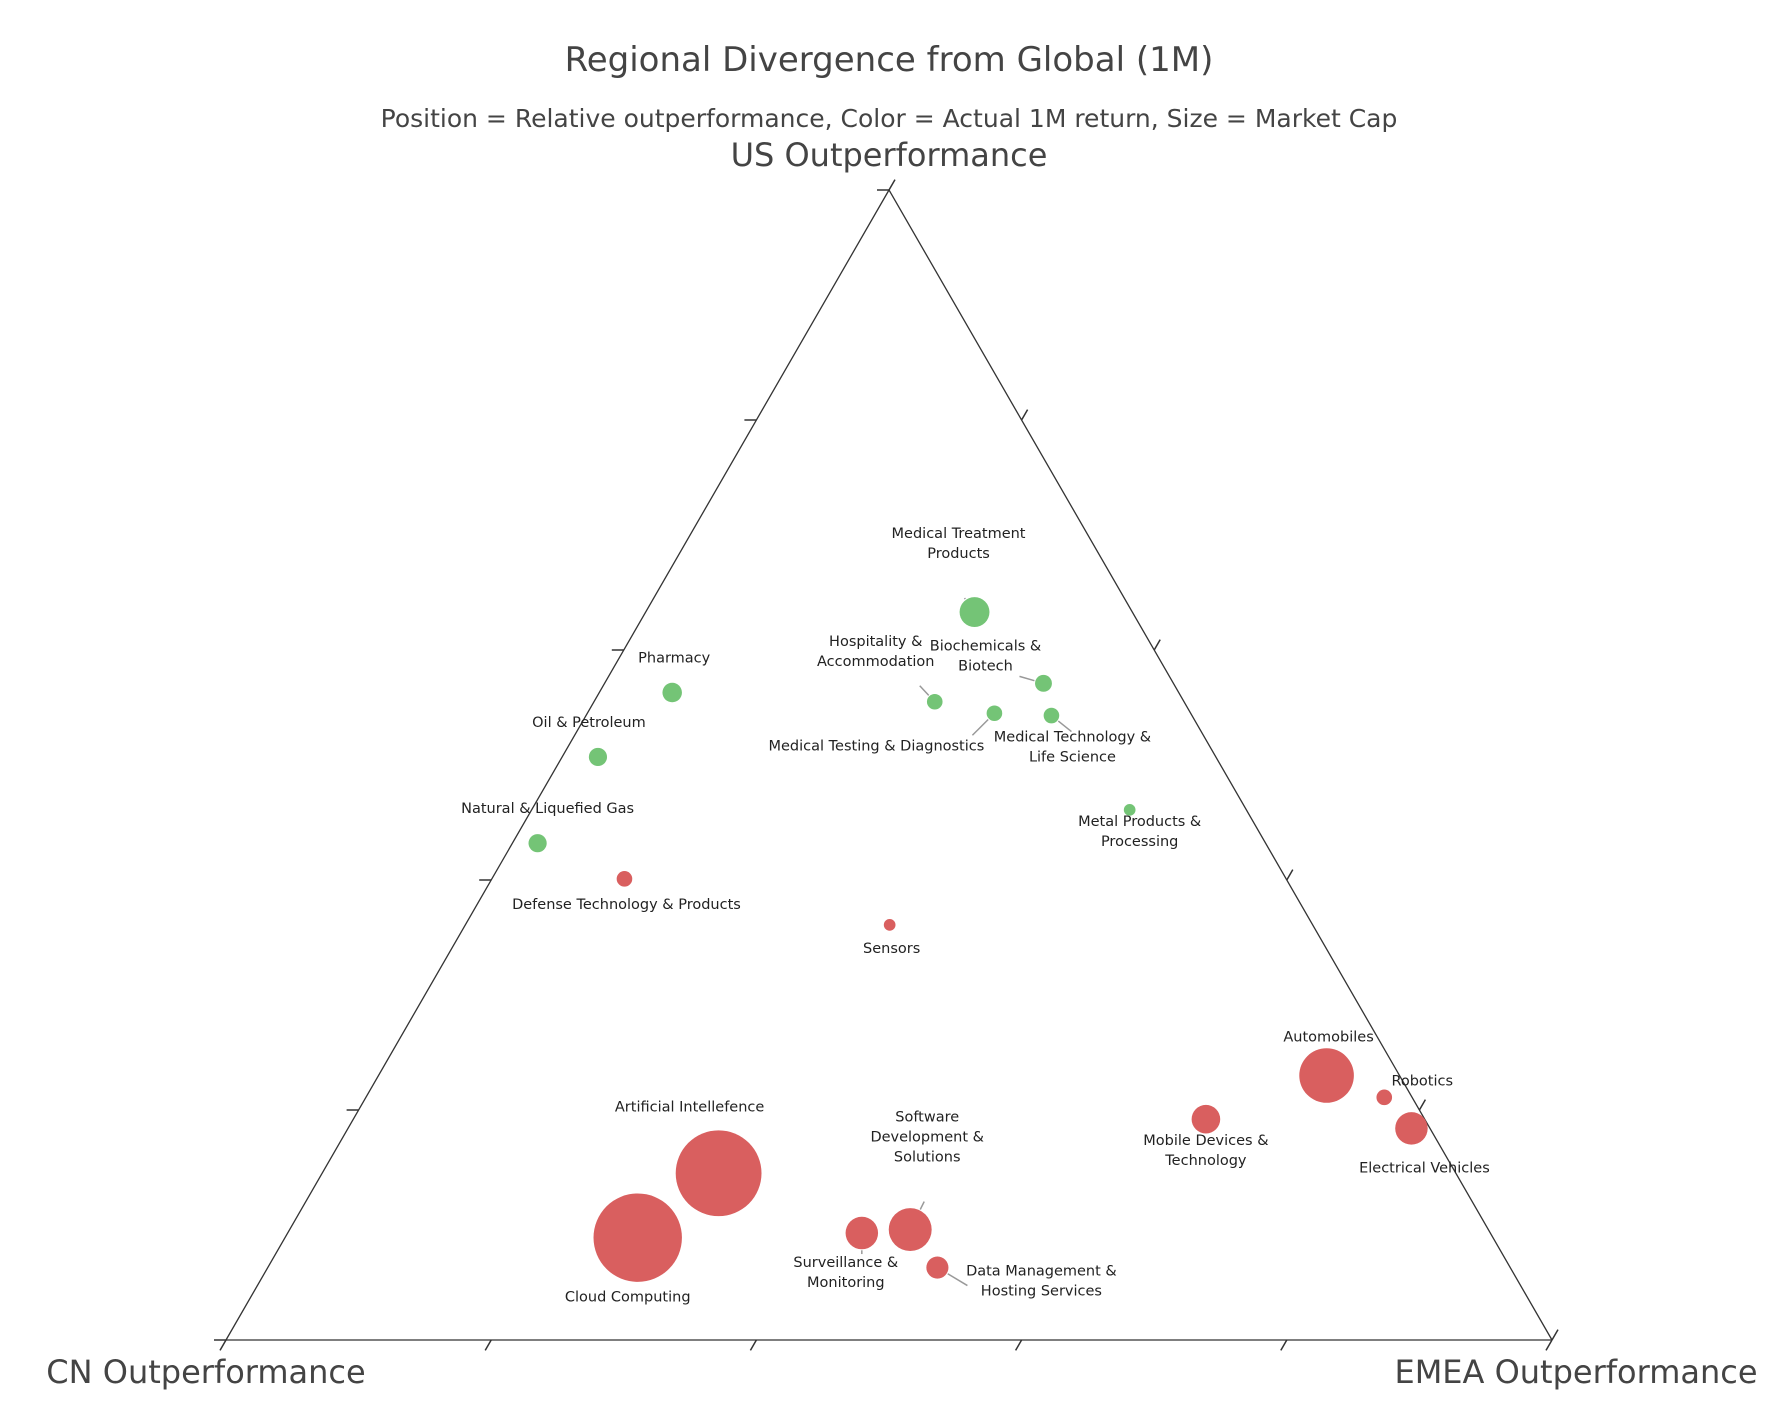 Image resolution: width=1779 pixels, height=1410 pixels. What do you see at coordinates (1205, 1151) in the screenshot?
I see `data-label: Mobile Devices & Technology` at bounding box center [1205, 1151].